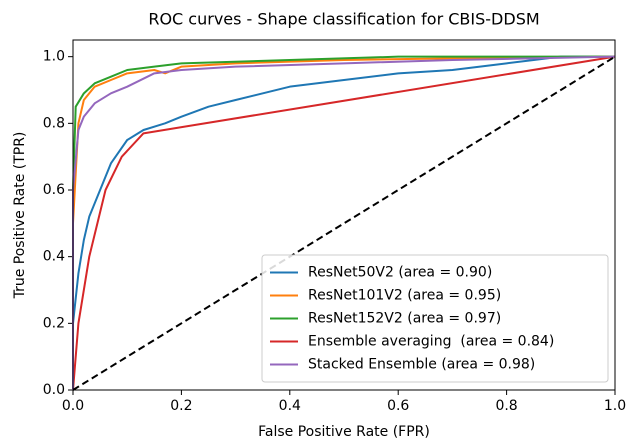 The height and width of the screenshot is (441, 627). Describe the element at coordinates (404, 319) in the screenshot. I see `legend-label: ResNet152V2 (area = 0.97)` at that location.